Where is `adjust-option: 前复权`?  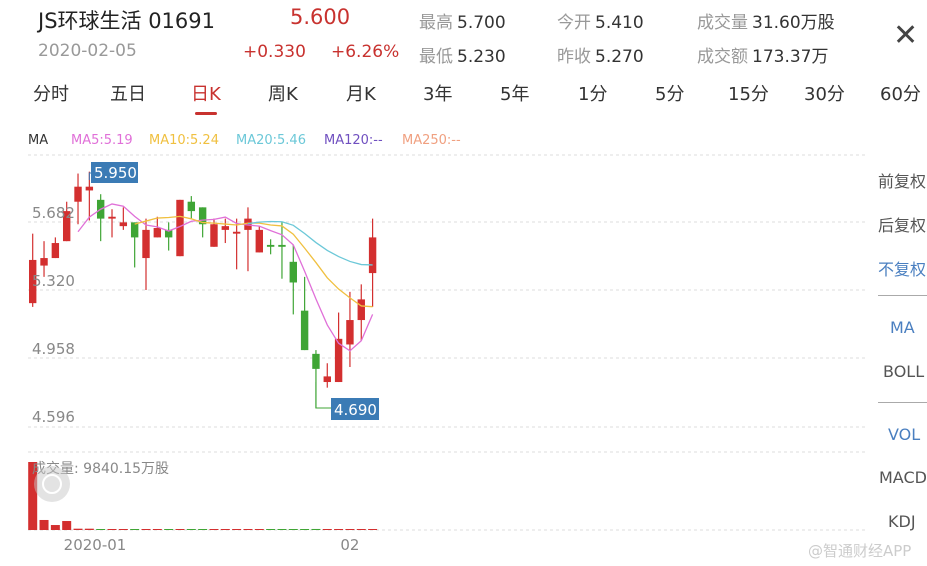
adjust-option: 前复权 is located at coordinates (902, 181).